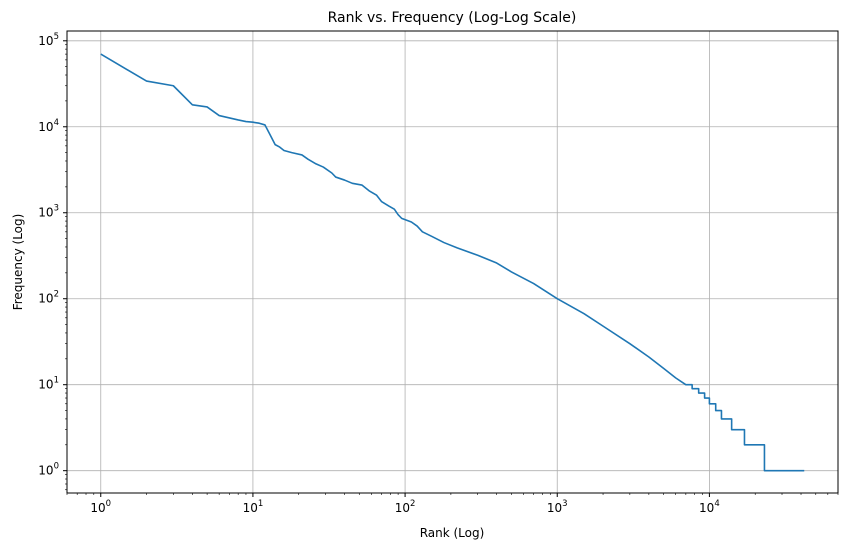 The height and width of the screenshot is (550, 849). What do you see at coordinates (405, 507) in the screenshot?
I see `x-tick-label: 10²` at bounding box center [405, 507].